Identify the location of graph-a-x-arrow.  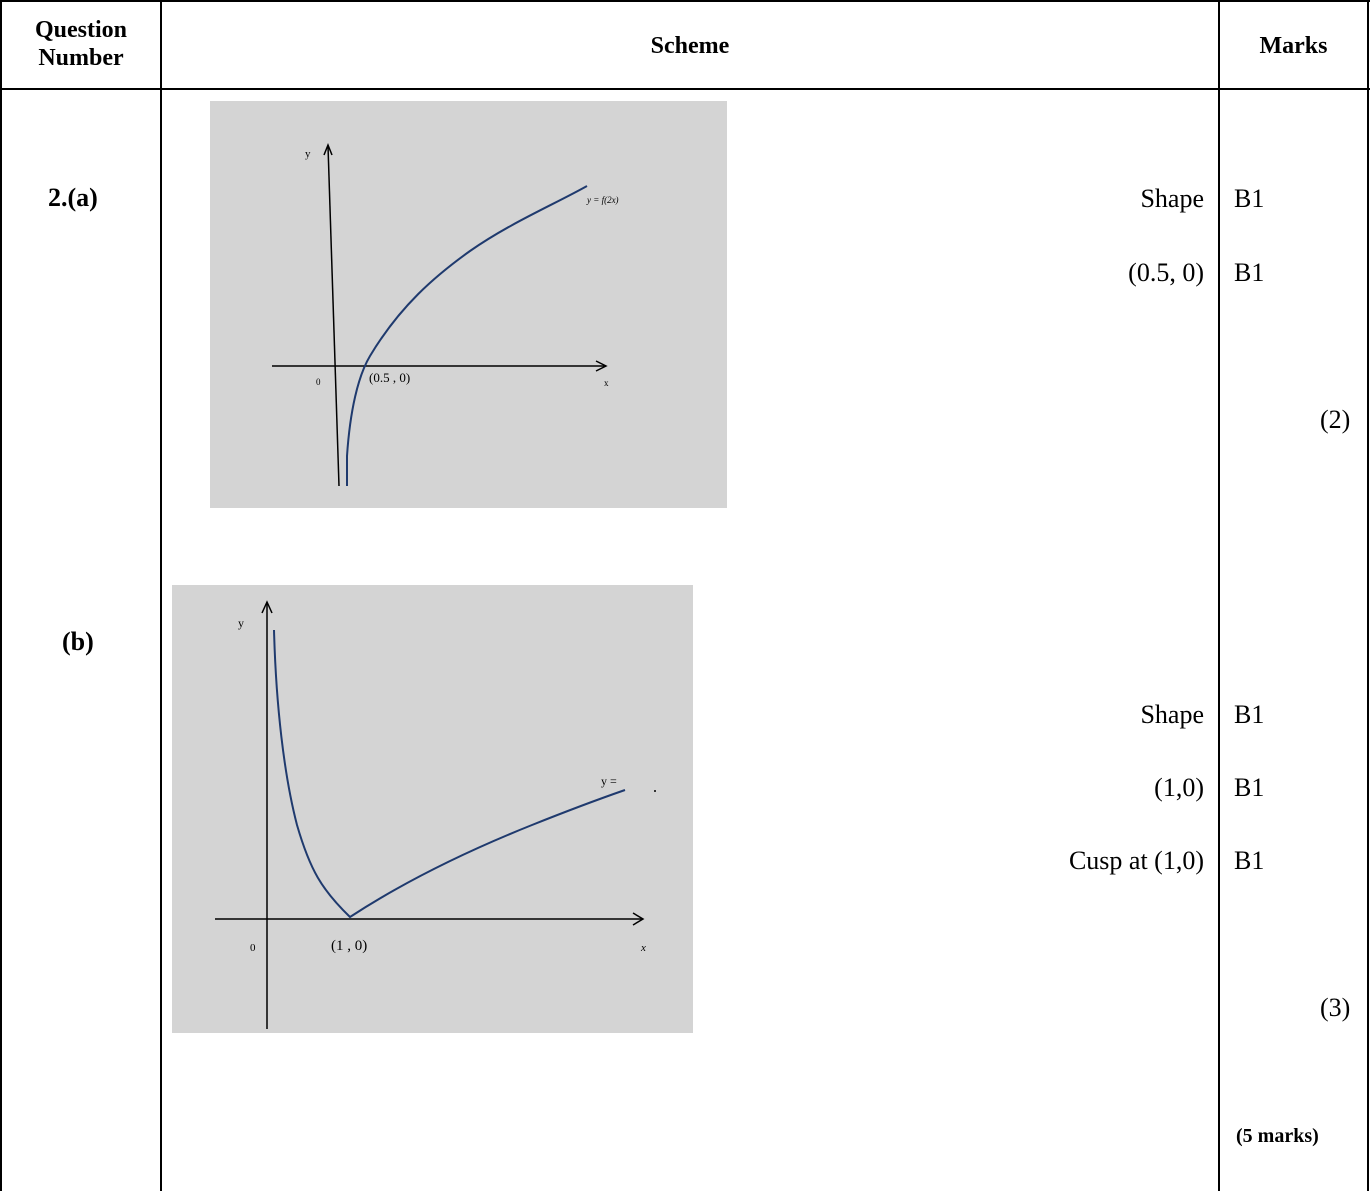
(601, 366).